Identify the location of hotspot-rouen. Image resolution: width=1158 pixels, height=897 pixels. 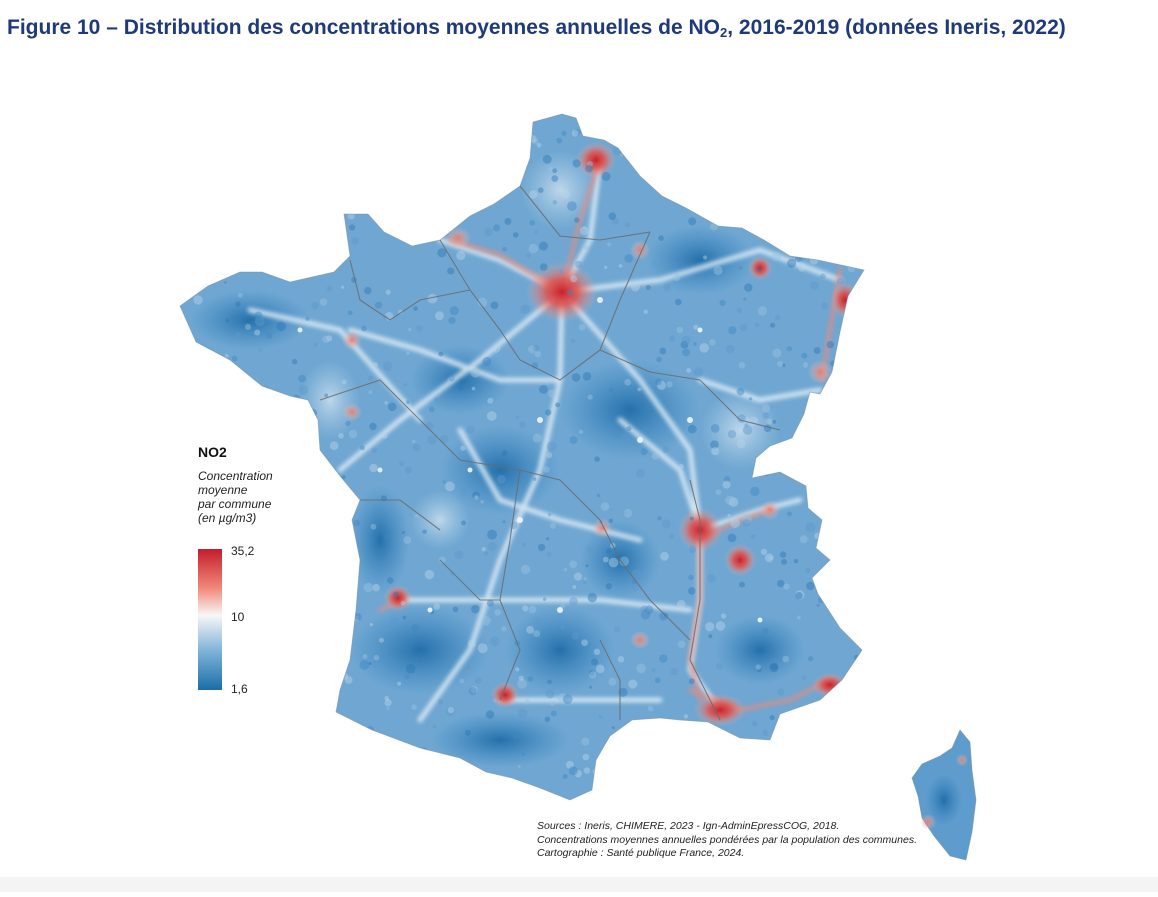
(458, 238).